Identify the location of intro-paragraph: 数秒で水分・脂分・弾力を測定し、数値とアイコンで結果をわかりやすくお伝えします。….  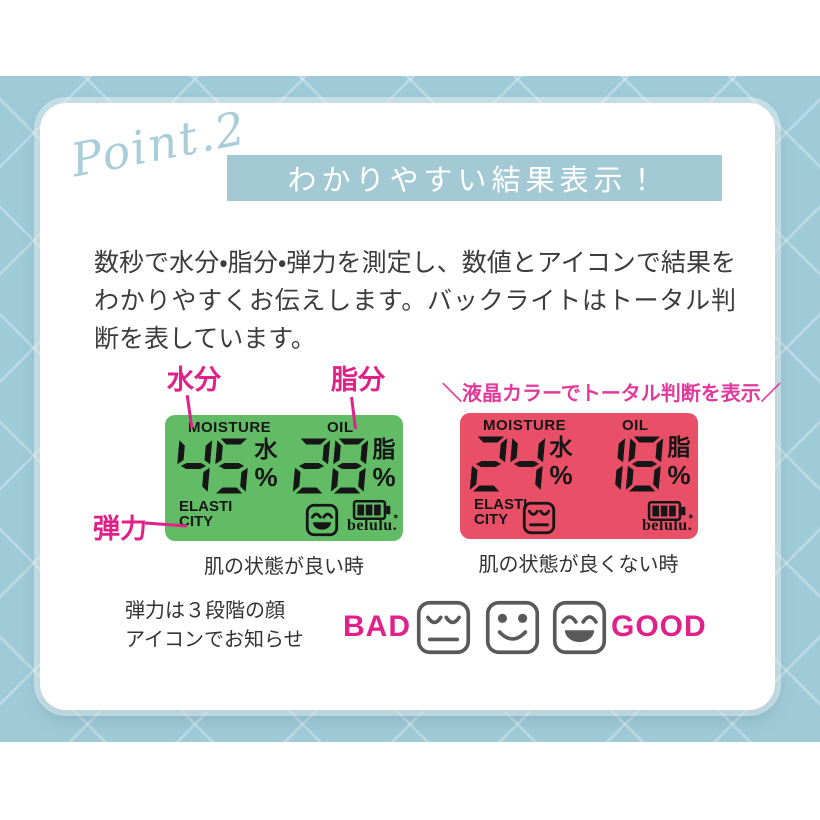
(415, 301).